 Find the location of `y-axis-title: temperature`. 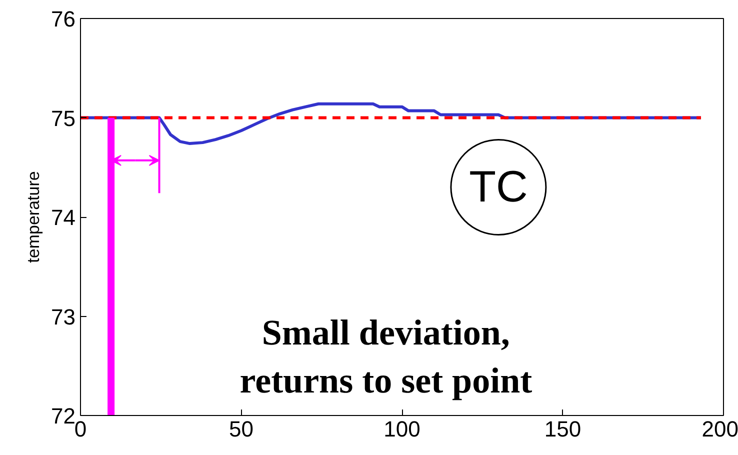

y-axis-title: temperature is located at coordinates (34, 217).